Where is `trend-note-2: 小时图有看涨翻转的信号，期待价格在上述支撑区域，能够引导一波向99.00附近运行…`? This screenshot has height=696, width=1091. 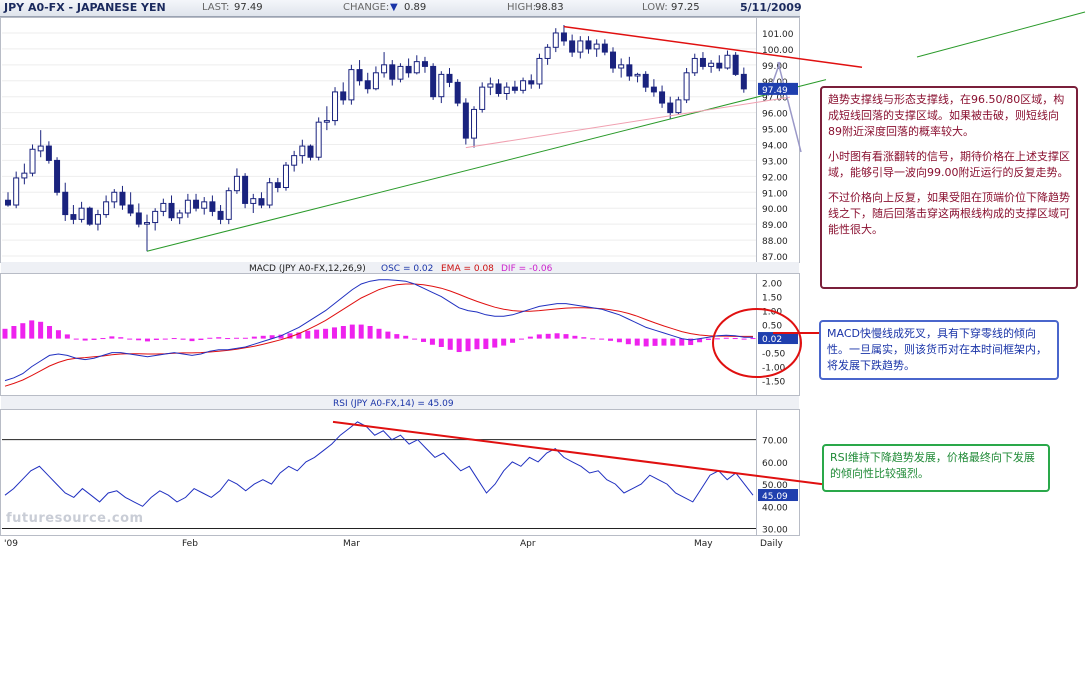
trend-note-2: 小时图有看涨翻转的信号，期待价格在上述支撑区域，能够引导一波向99.00附近运行… is located at coordinates (949, 164).